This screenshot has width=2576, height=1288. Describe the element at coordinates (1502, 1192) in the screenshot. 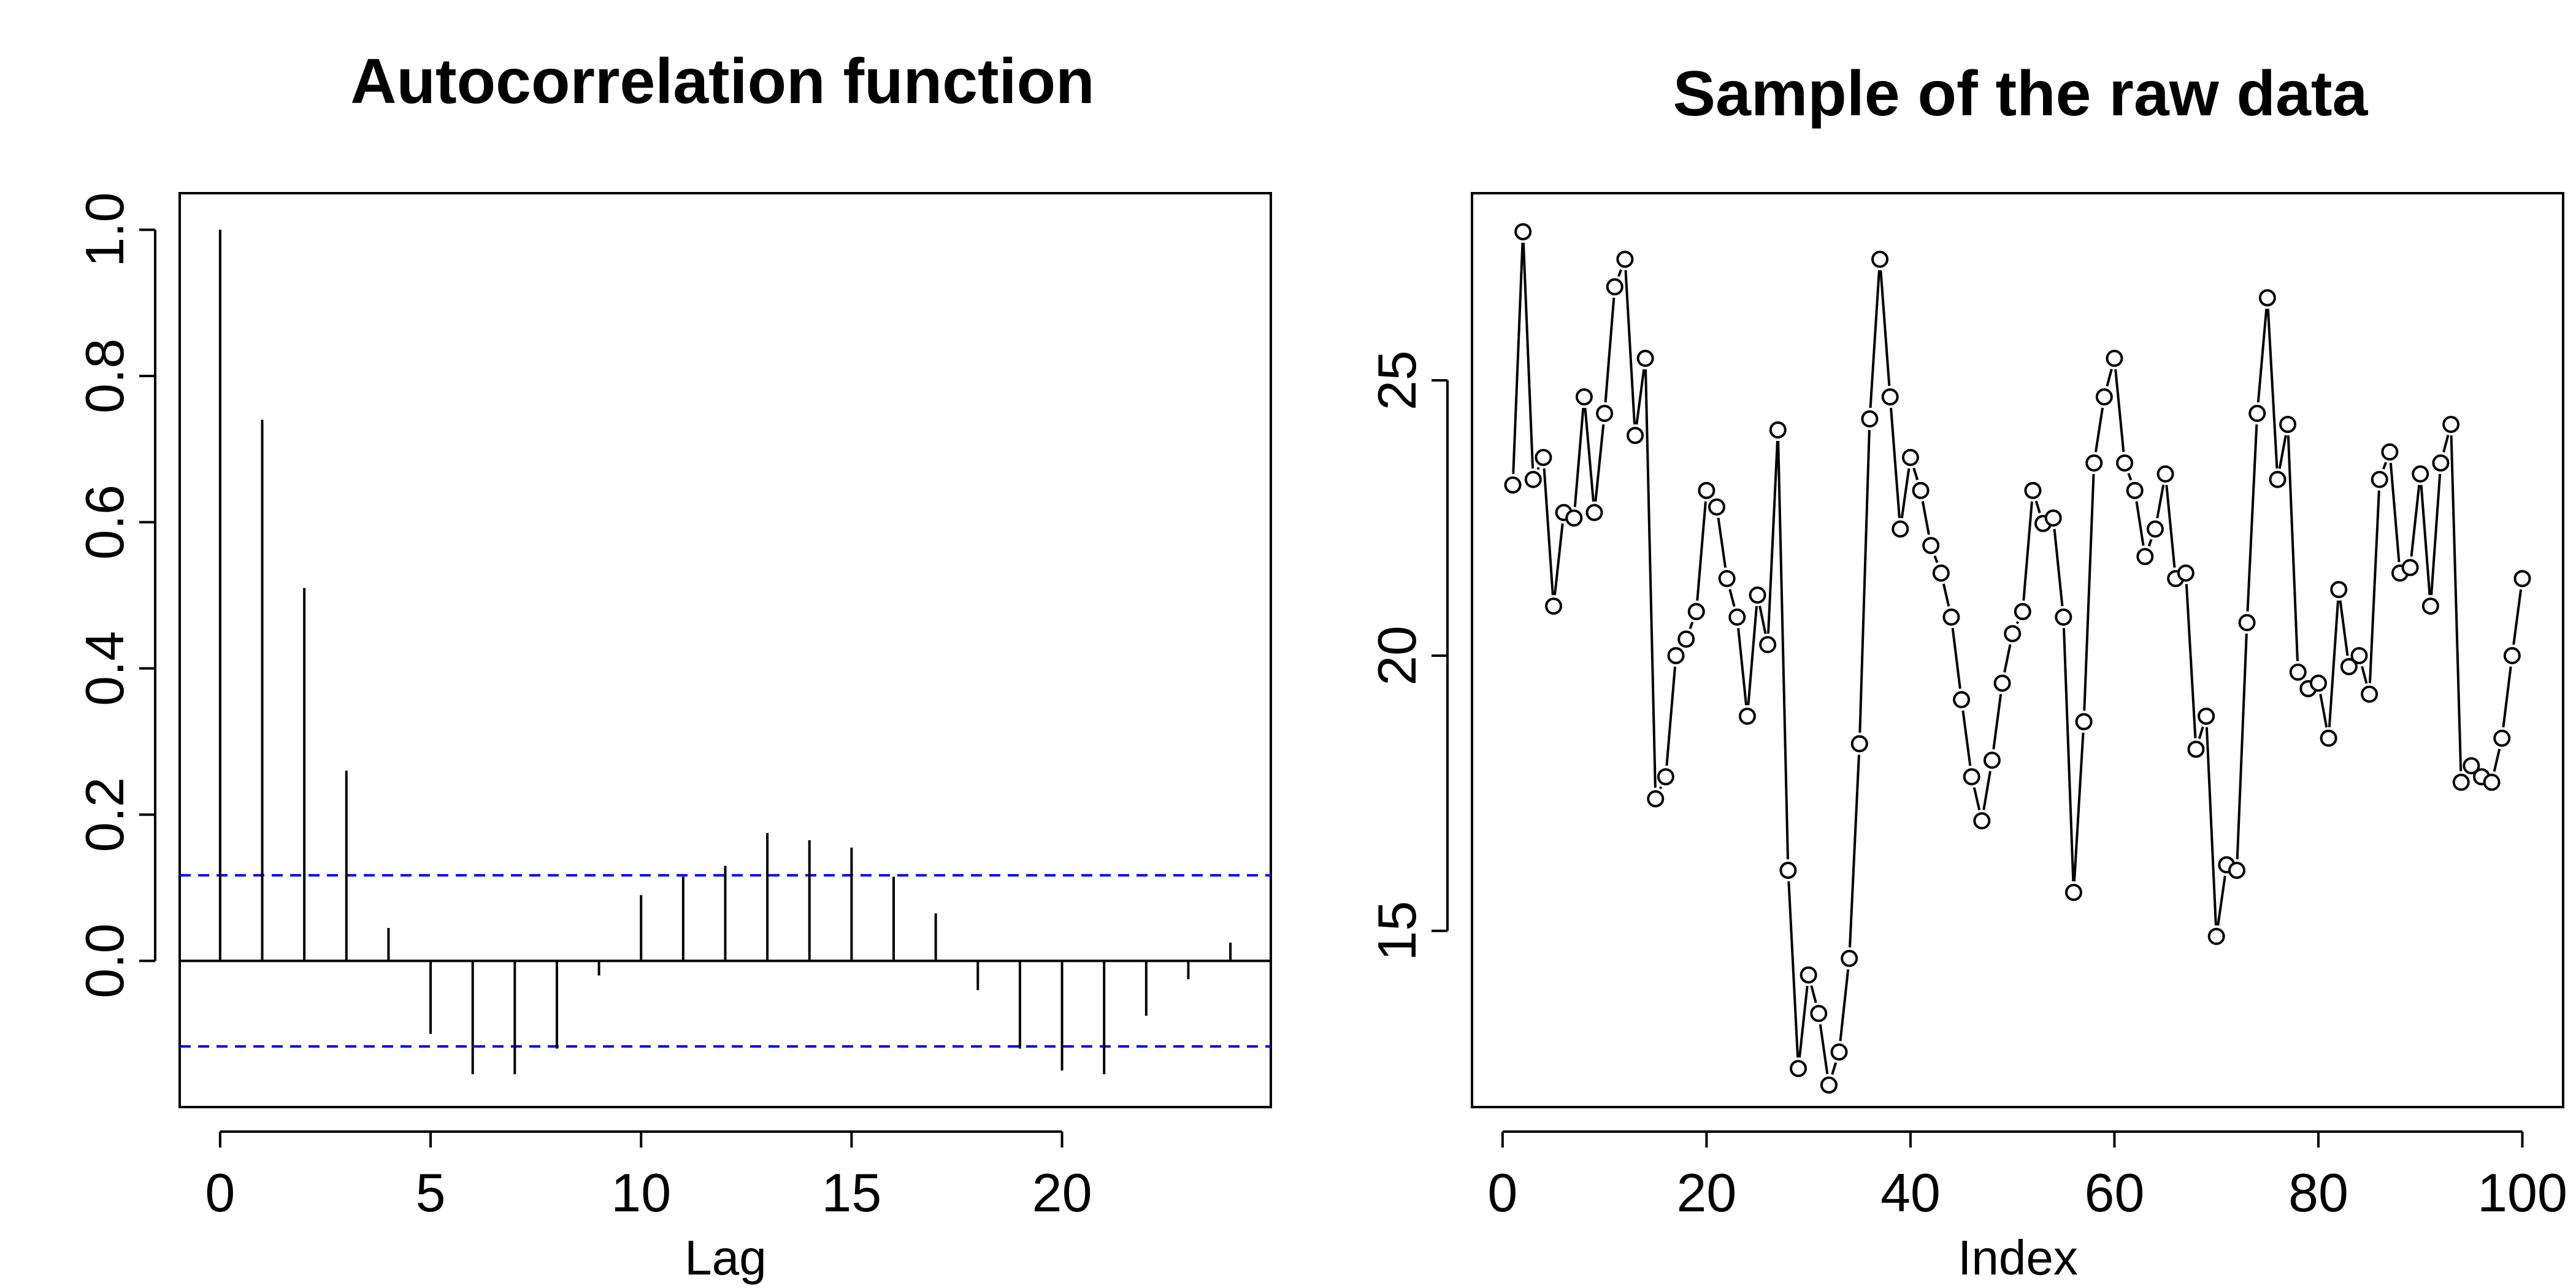

I see `raw-x-tick-label: 0` at that location.